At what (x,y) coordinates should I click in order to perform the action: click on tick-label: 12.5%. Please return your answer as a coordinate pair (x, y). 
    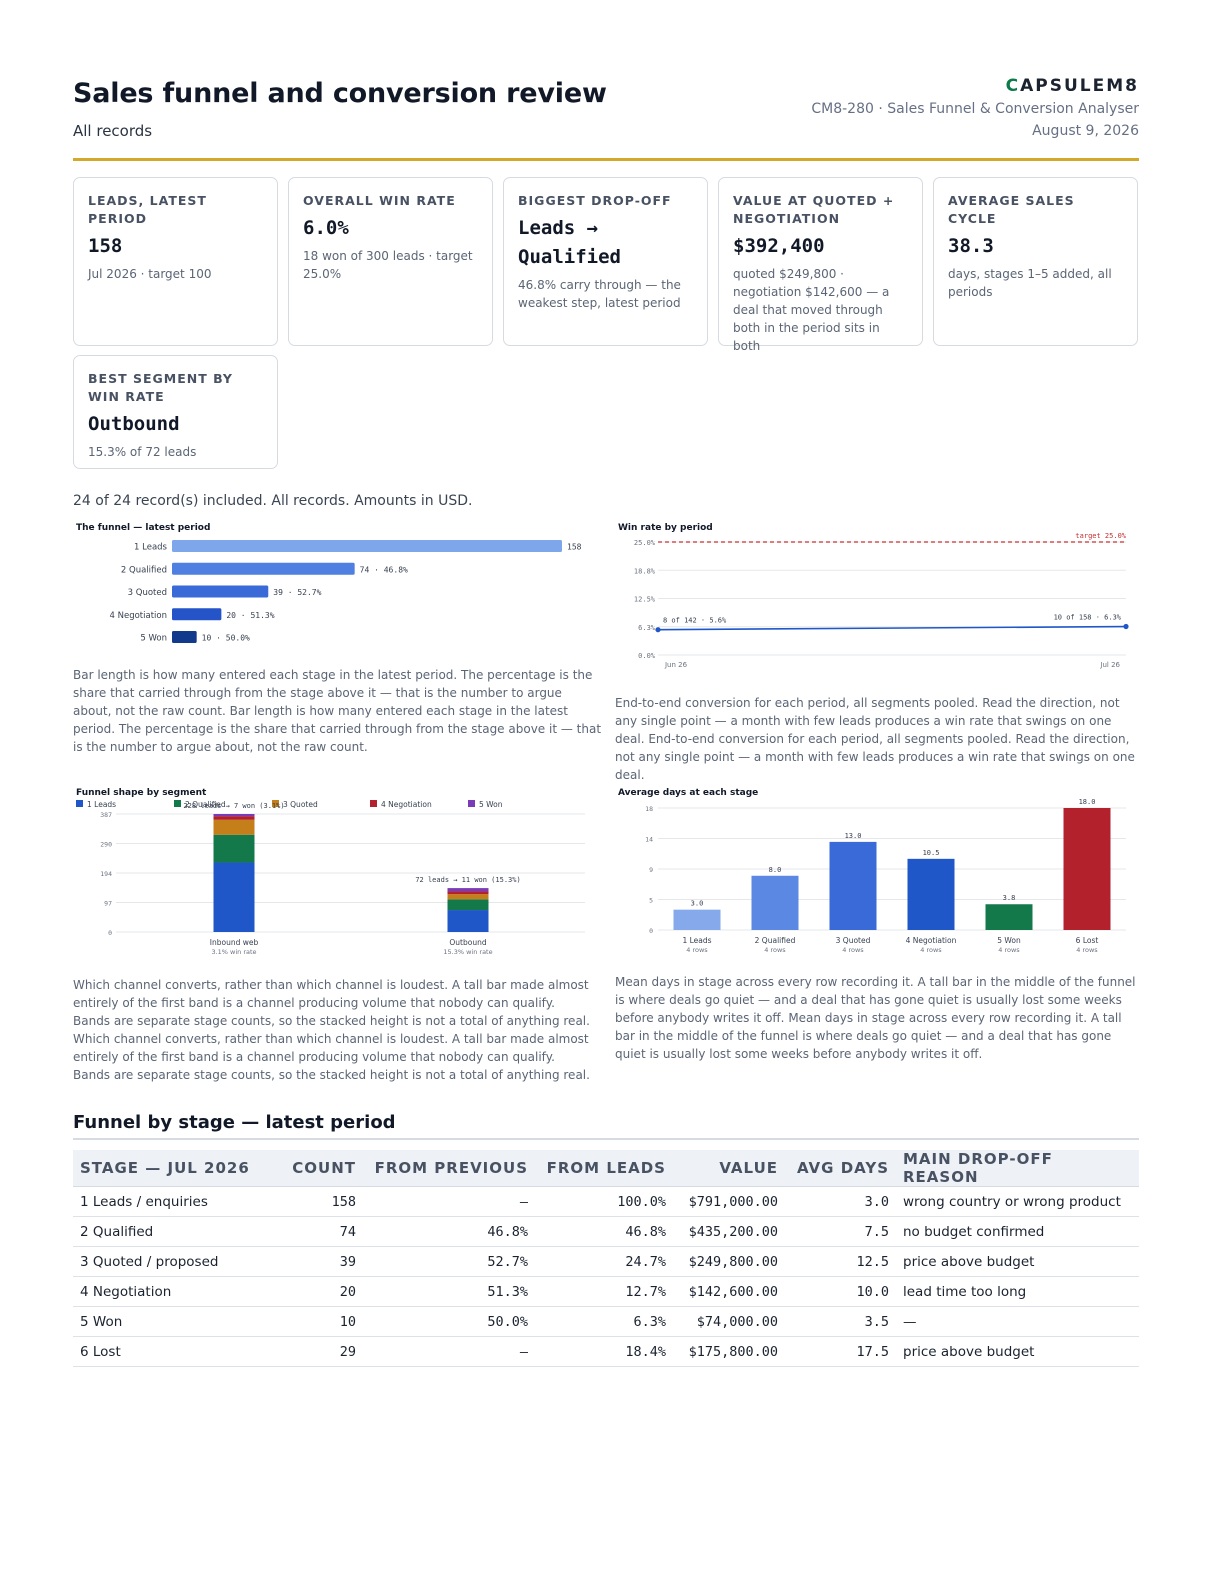
    Looking at the image, I should click on (645, 600).